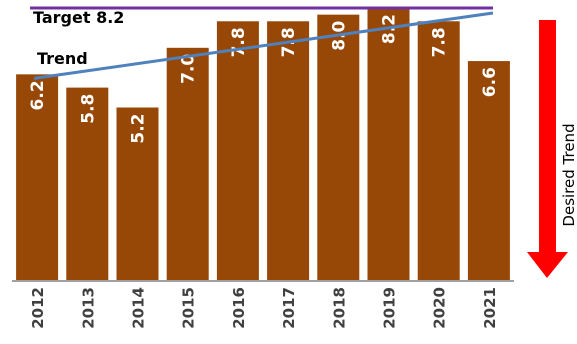 Image resolution: width=577 pixels, height=344 pixels. What do you see at coordinates (440, 42) in the screenshot?
I see `bar-value-label-2020: 7.8` at bounding box center [440, 42].